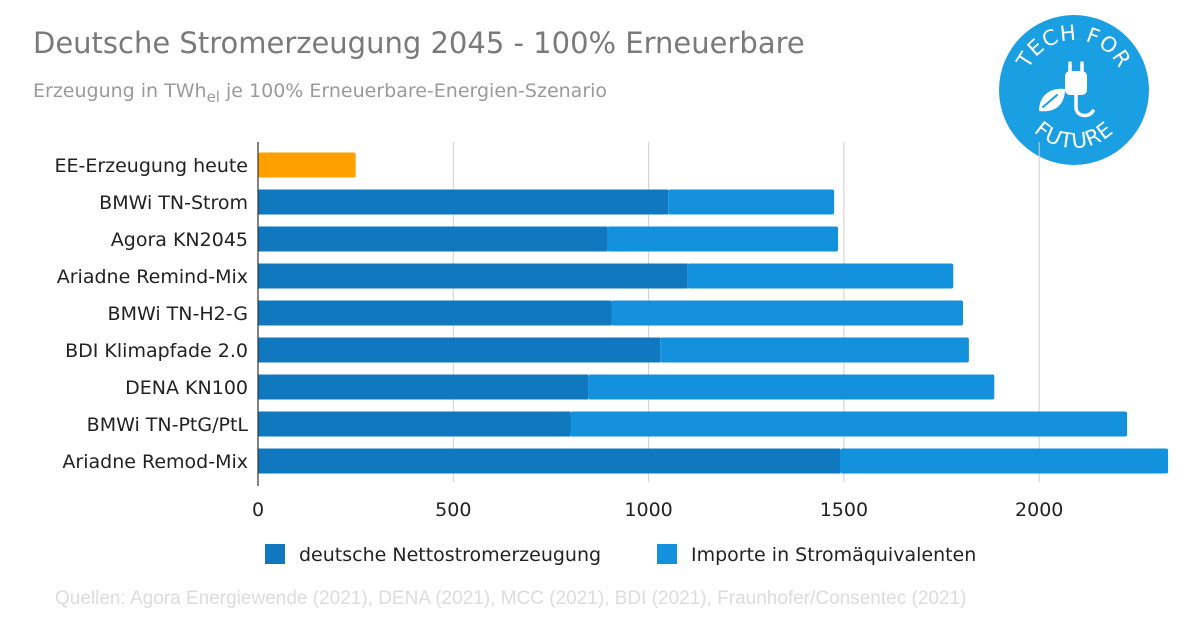 This screenshot has width=1200, height=630. I want to click on x-tick-label: 2000, so click(1039, 510).